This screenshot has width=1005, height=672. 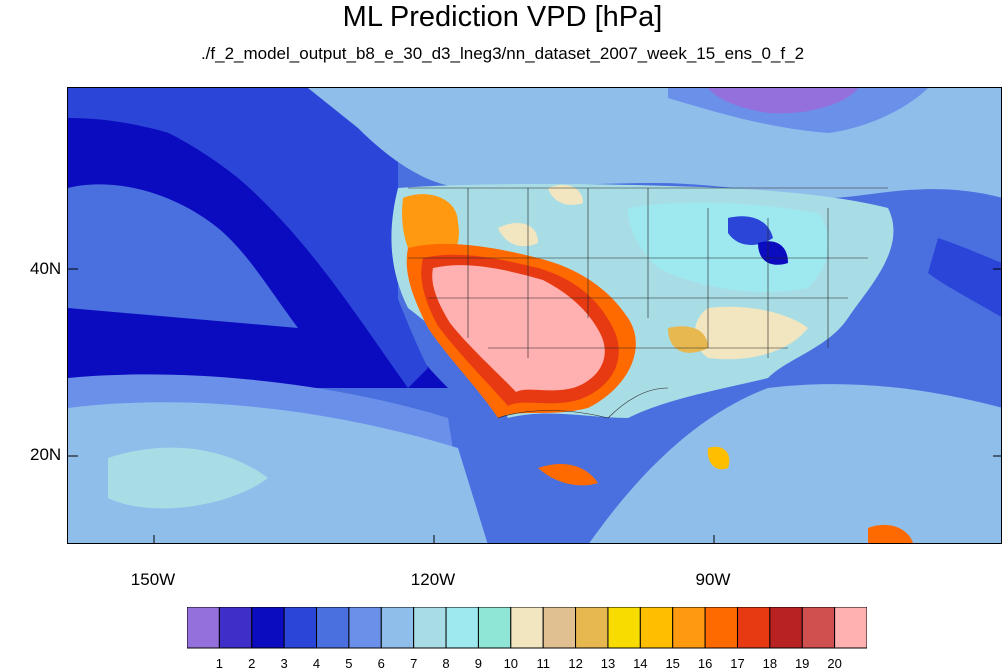 I want to click on colorbar-label-6: 6, so click(x=381, y=663).